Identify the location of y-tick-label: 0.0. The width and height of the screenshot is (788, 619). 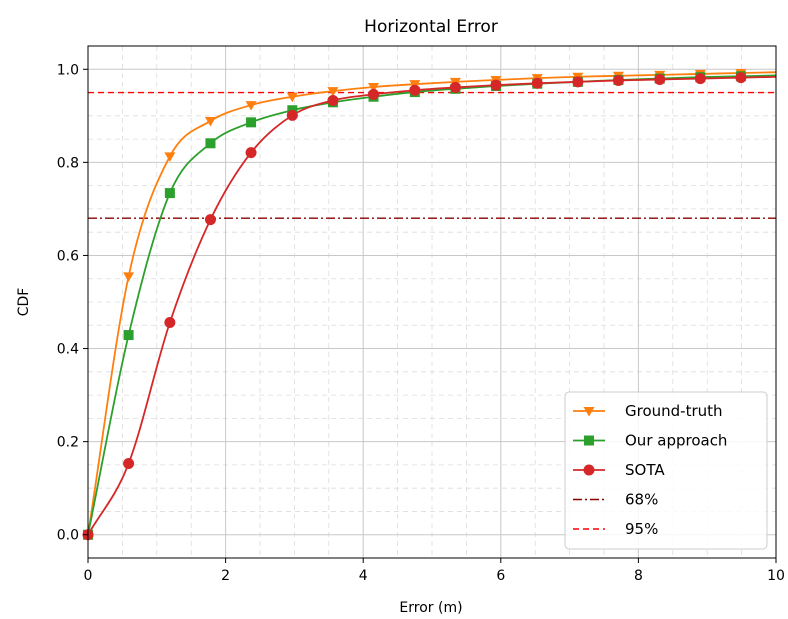
(68, 536).